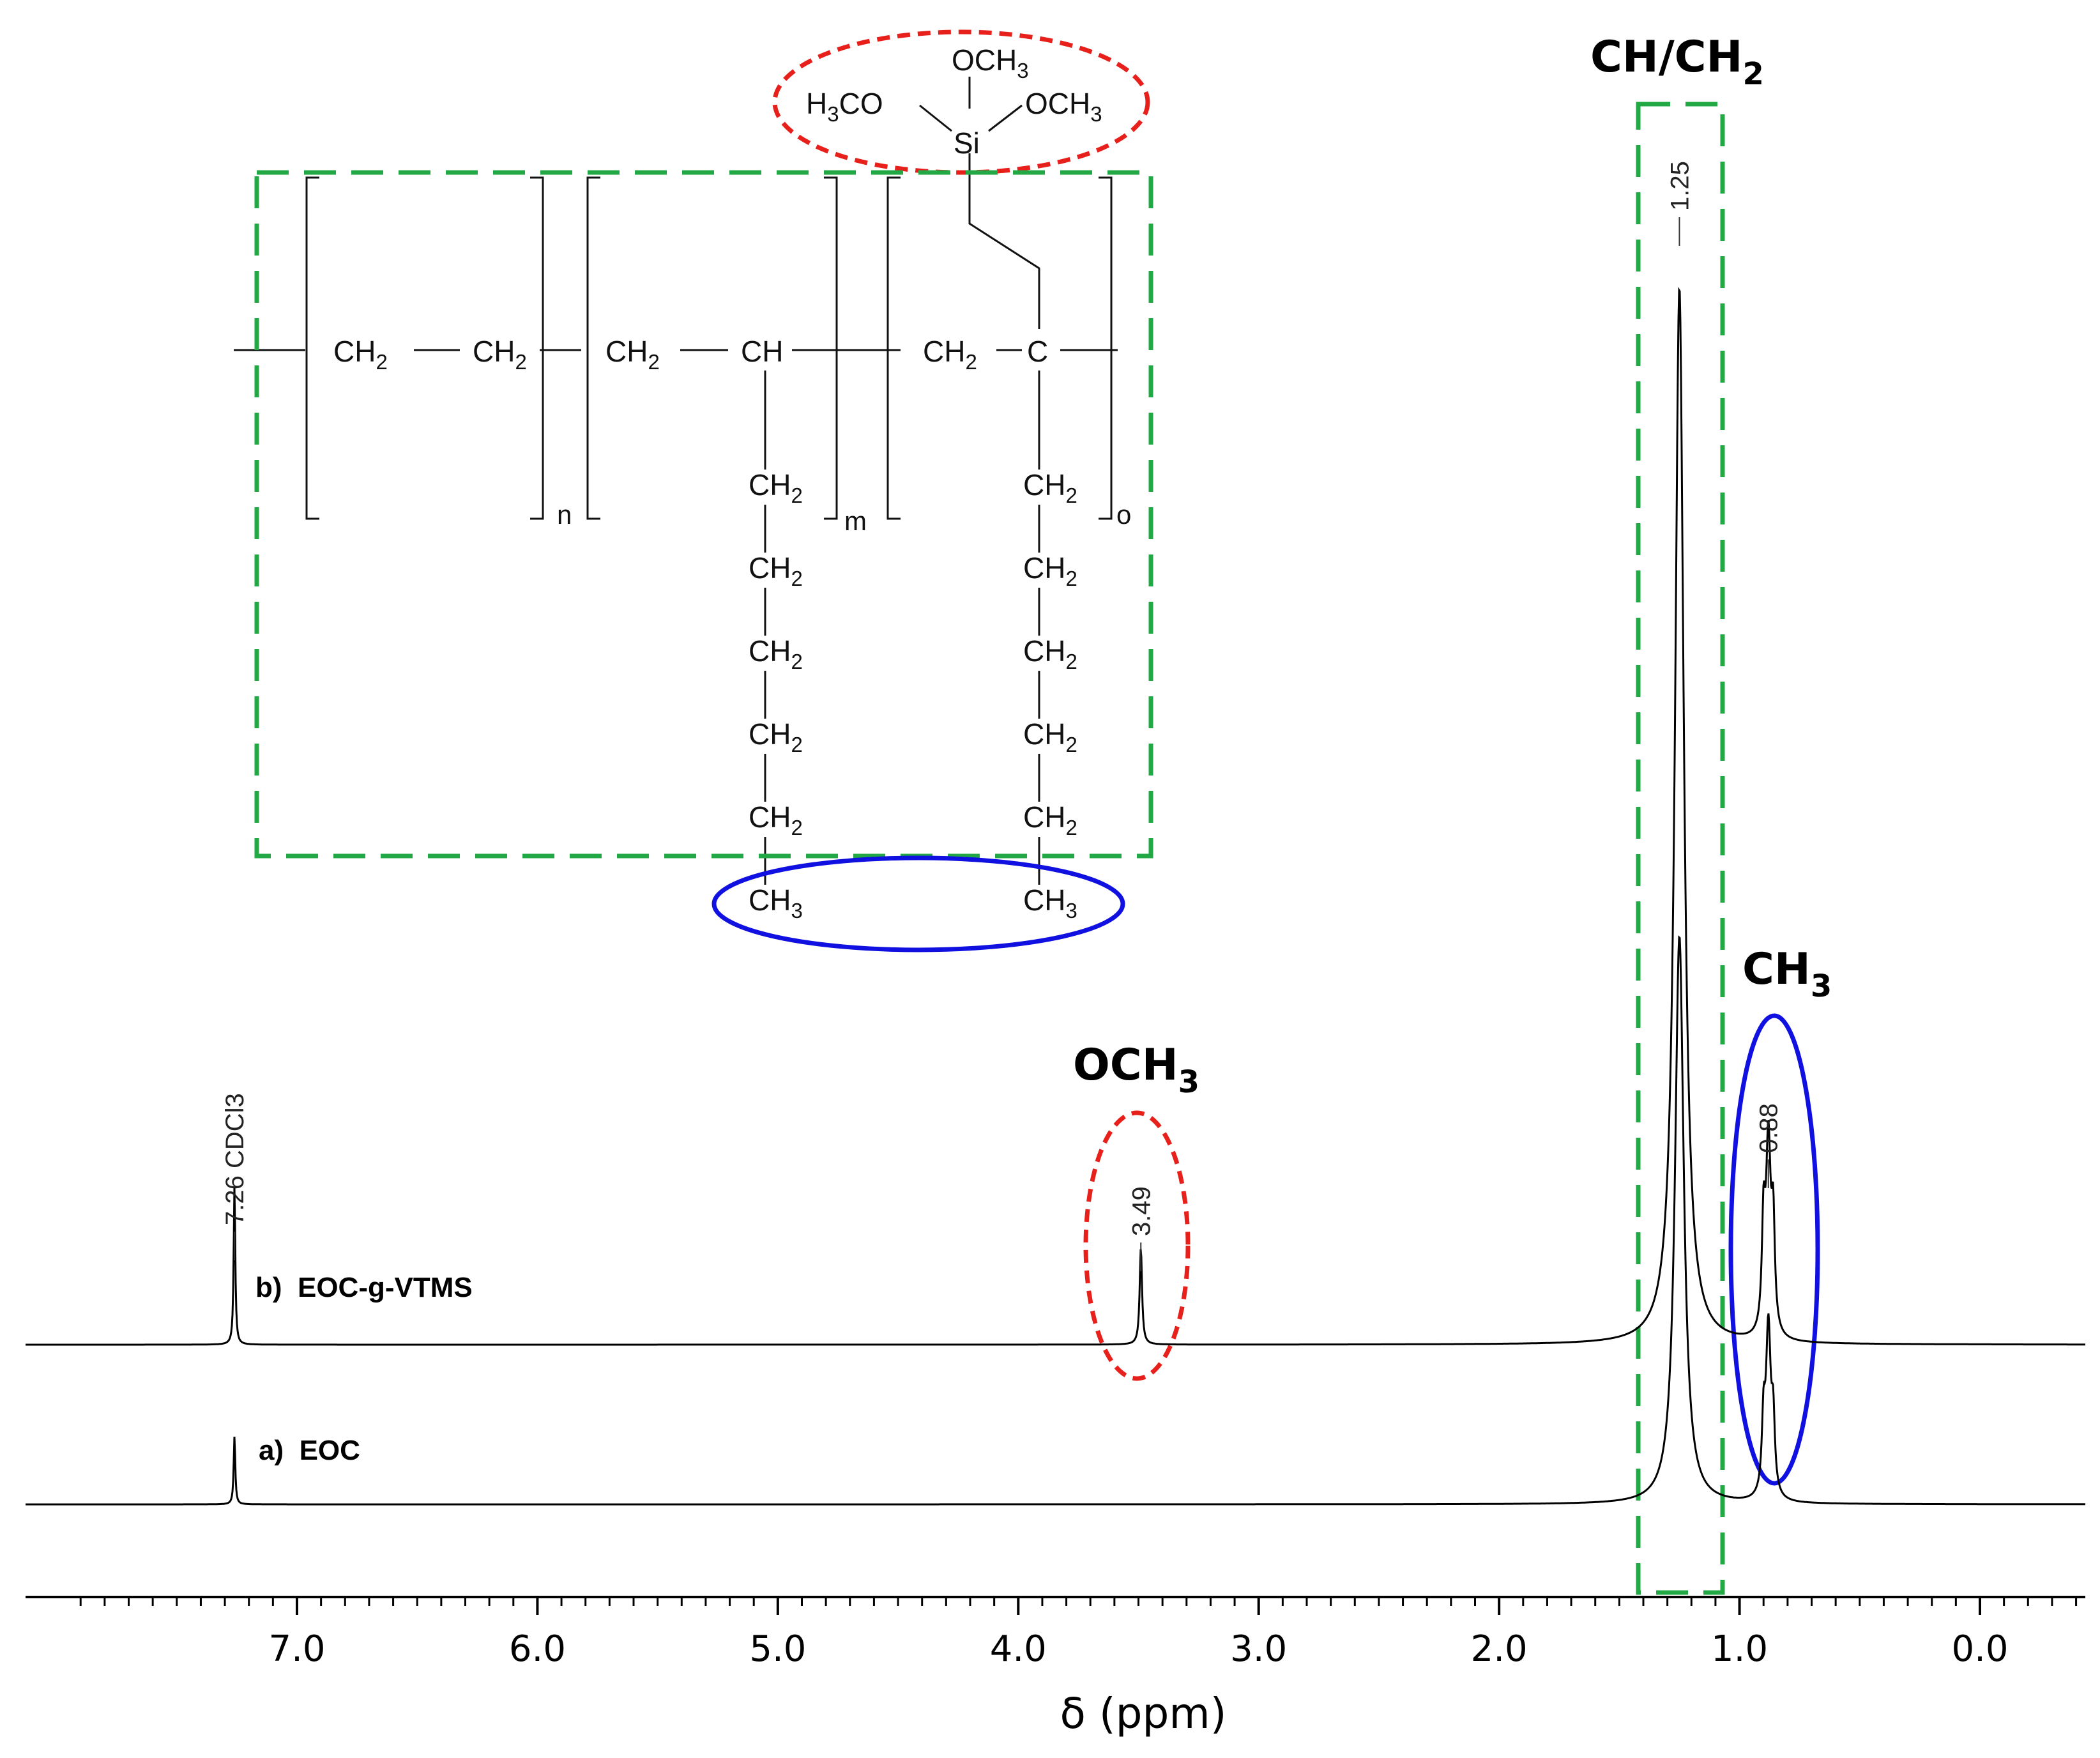 The height and width of the screenshot is (1758, 2100). What do you see at coordinates (500, 354) in the screenshot?
I see `backbone-ch2-2: CH2` at bounding box center [500, 354].